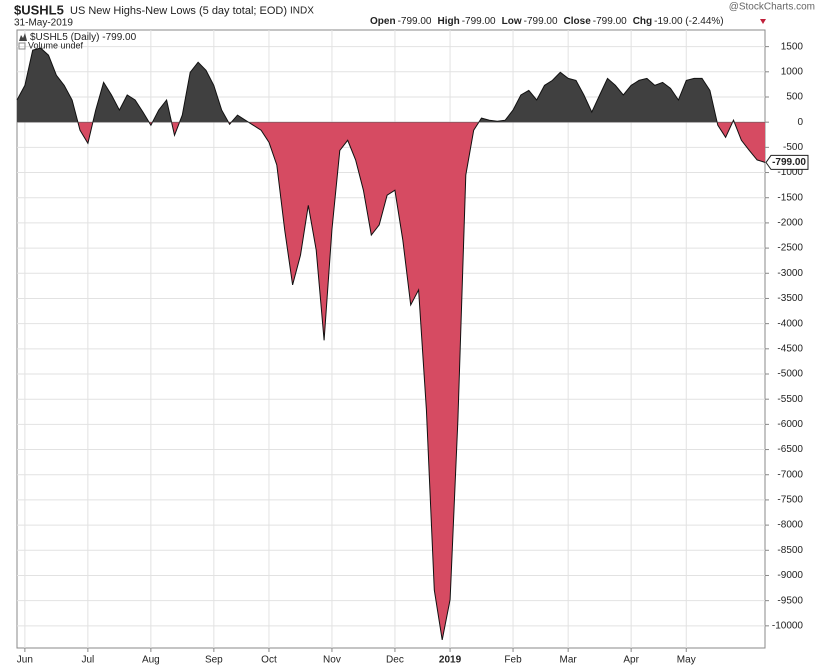  What do you see at coordinates (22, 46) in the screenshot?
I see `volume-icon` at bounding box center [22, 46].